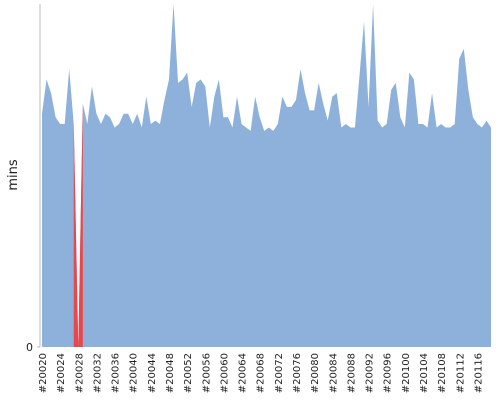  I want to click on x-tick-label: #20084, so click(333, 373).